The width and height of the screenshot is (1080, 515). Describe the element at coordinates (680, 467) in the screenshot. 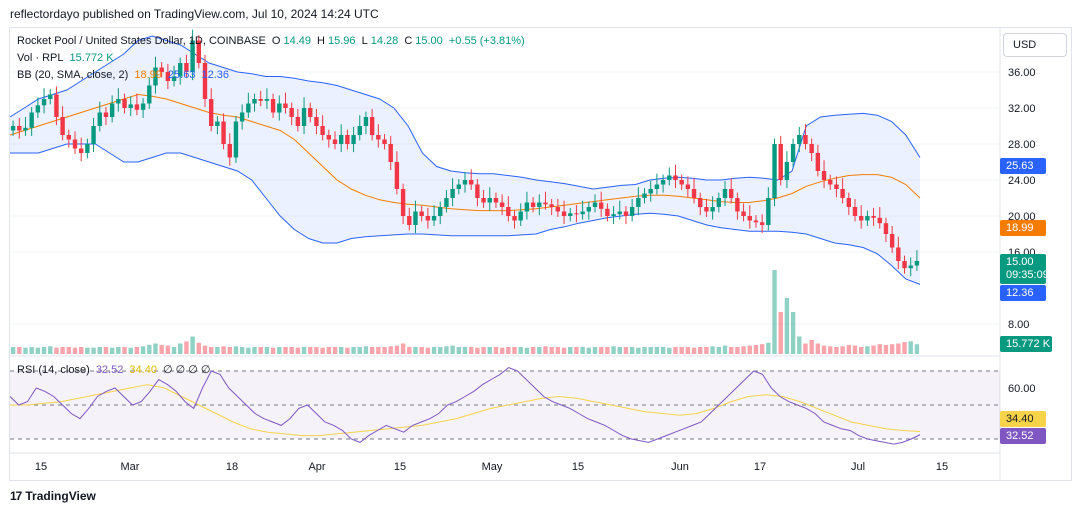

I see `x-tick-7: Jun` at that location.